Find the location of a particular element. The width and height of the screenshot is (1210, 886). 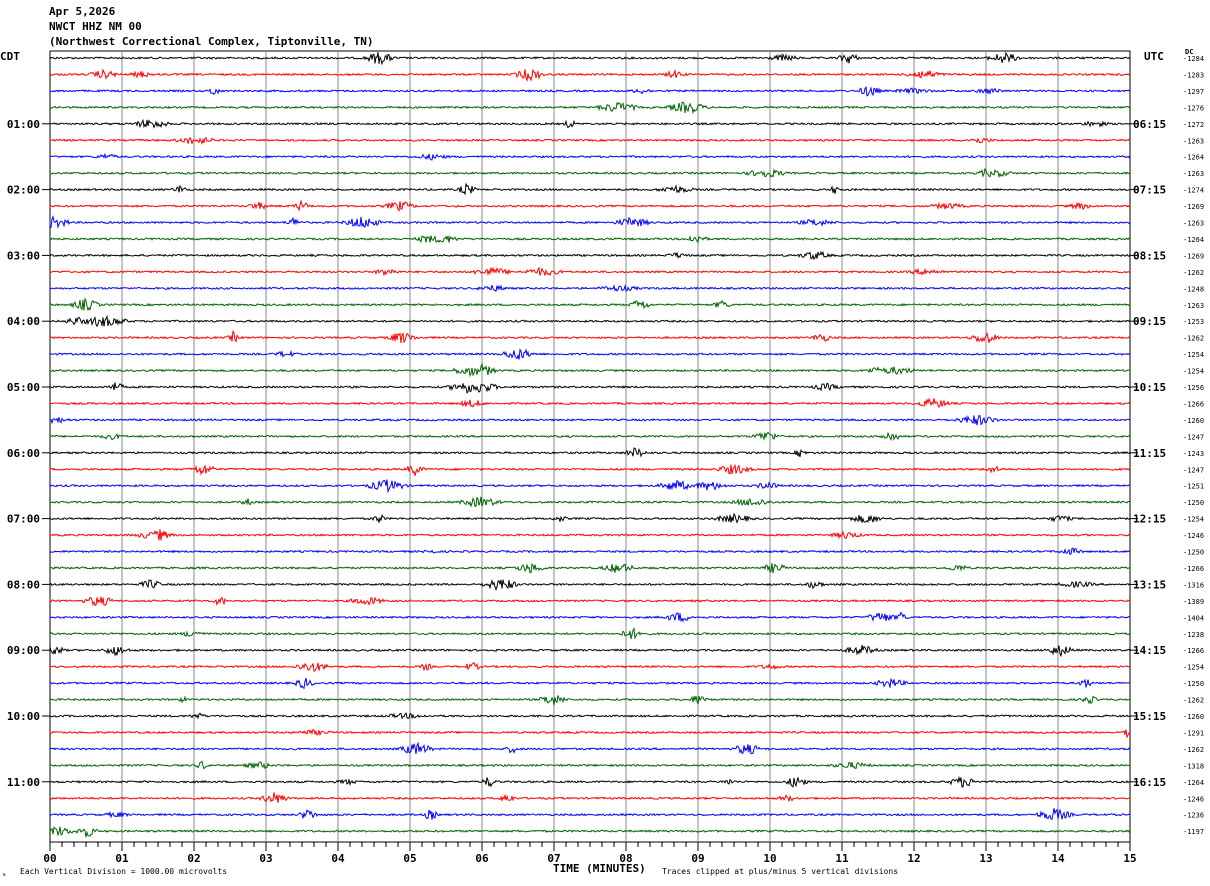

left-hour-label: 06:00 is located at coordinates (23, 453).